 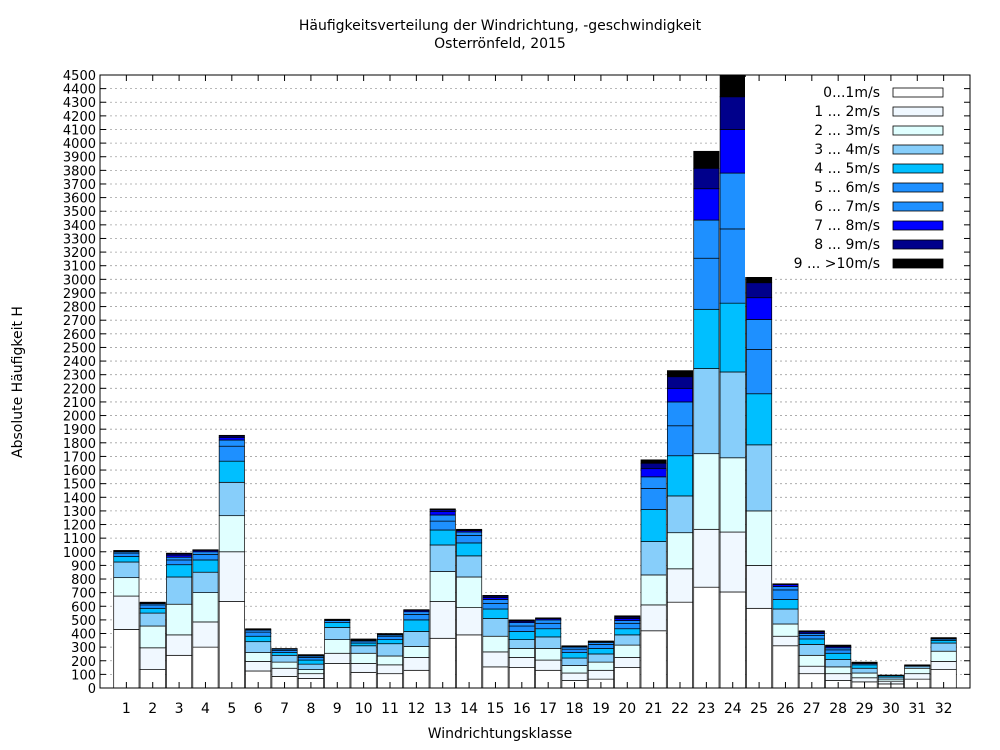 What do you see at coordinates (847, 188) in the screenshot?
I see `legend-label: 5 ... 6m/s` at bounding box center [847, 188].